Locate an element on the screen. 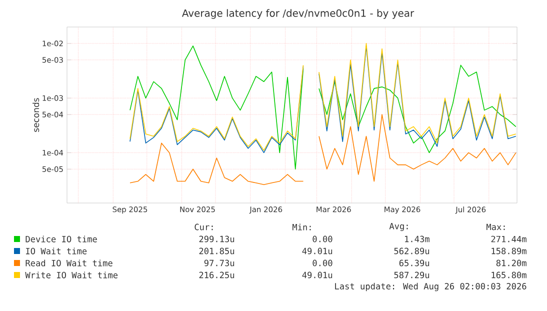 This screenshot has height=311, width=547. text: Min: is located at coordinates (301, 227).